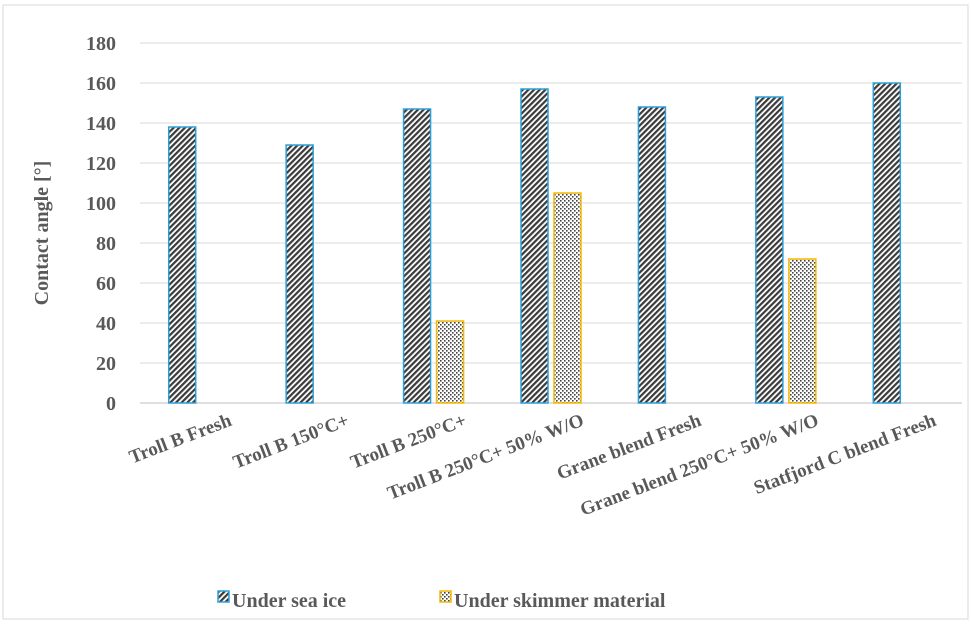 Image resolution: width=972 pixels, height=629 pixels. Describe the element at coordinates (101, 44) in the screenshot. I see `y-tick-label: 180` at that location.